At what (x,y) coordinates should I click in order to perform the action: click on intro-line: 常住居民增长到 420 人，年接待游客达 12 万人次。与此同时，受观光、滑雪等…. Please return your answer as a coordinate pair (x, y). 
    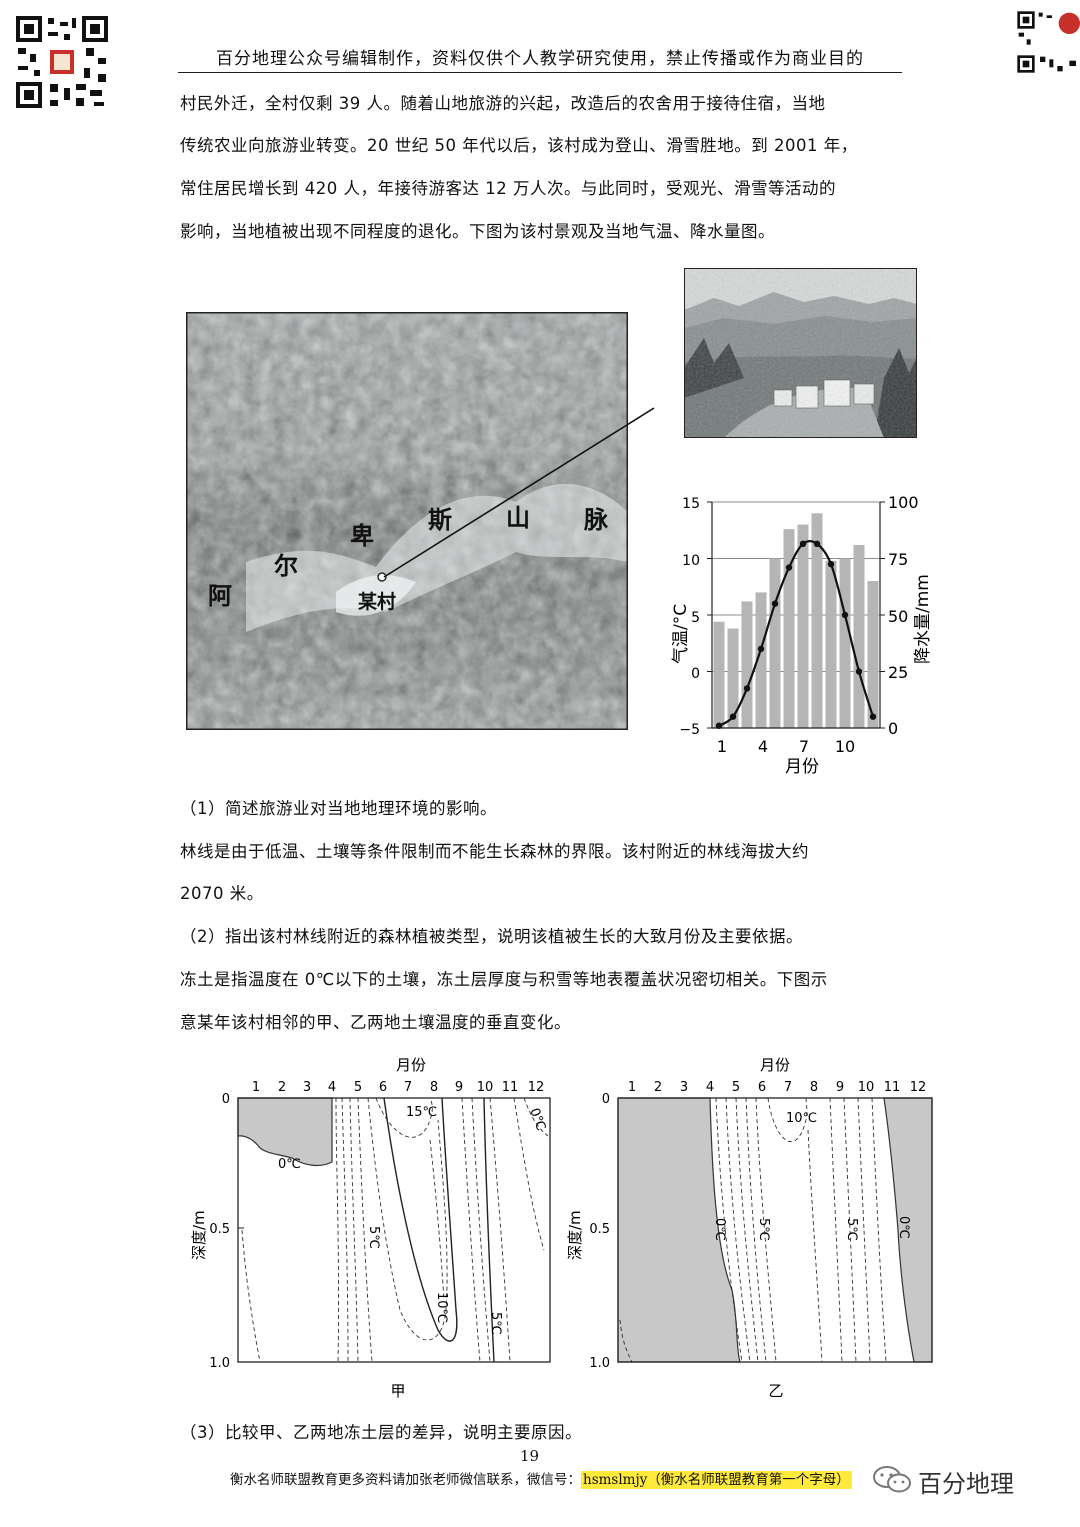
    Looking at the image, I should click on (508, 188).